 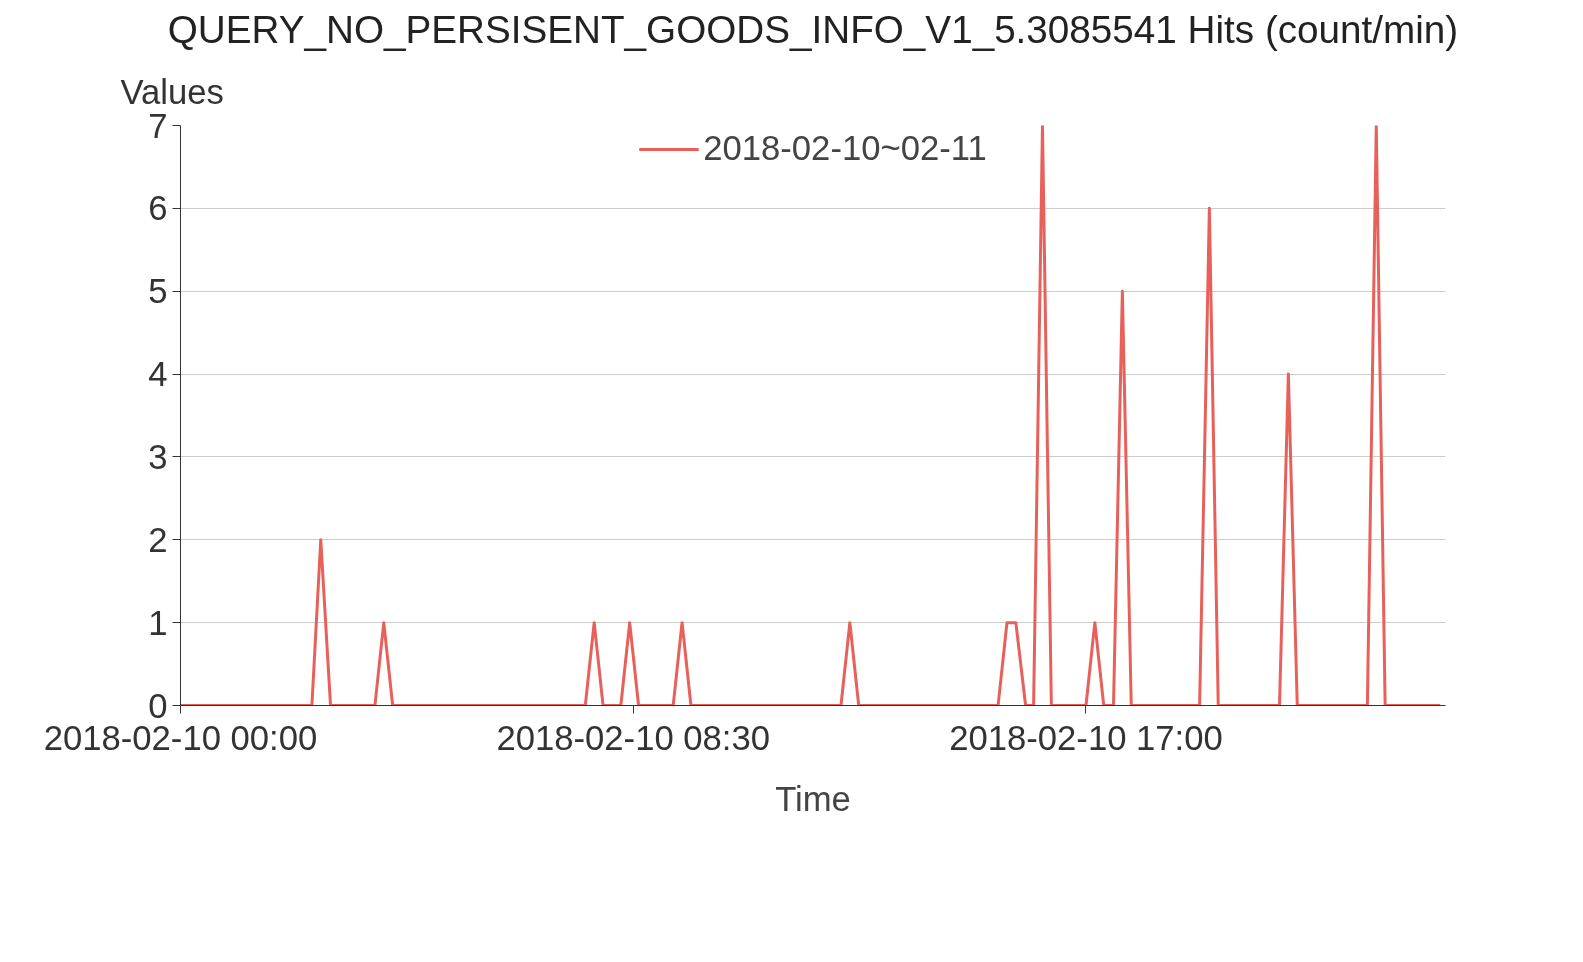 What do you see at coordinates (158, 622) in the screenshot?
I see `y-tick-label: 1` at bounding box center [158, 622].